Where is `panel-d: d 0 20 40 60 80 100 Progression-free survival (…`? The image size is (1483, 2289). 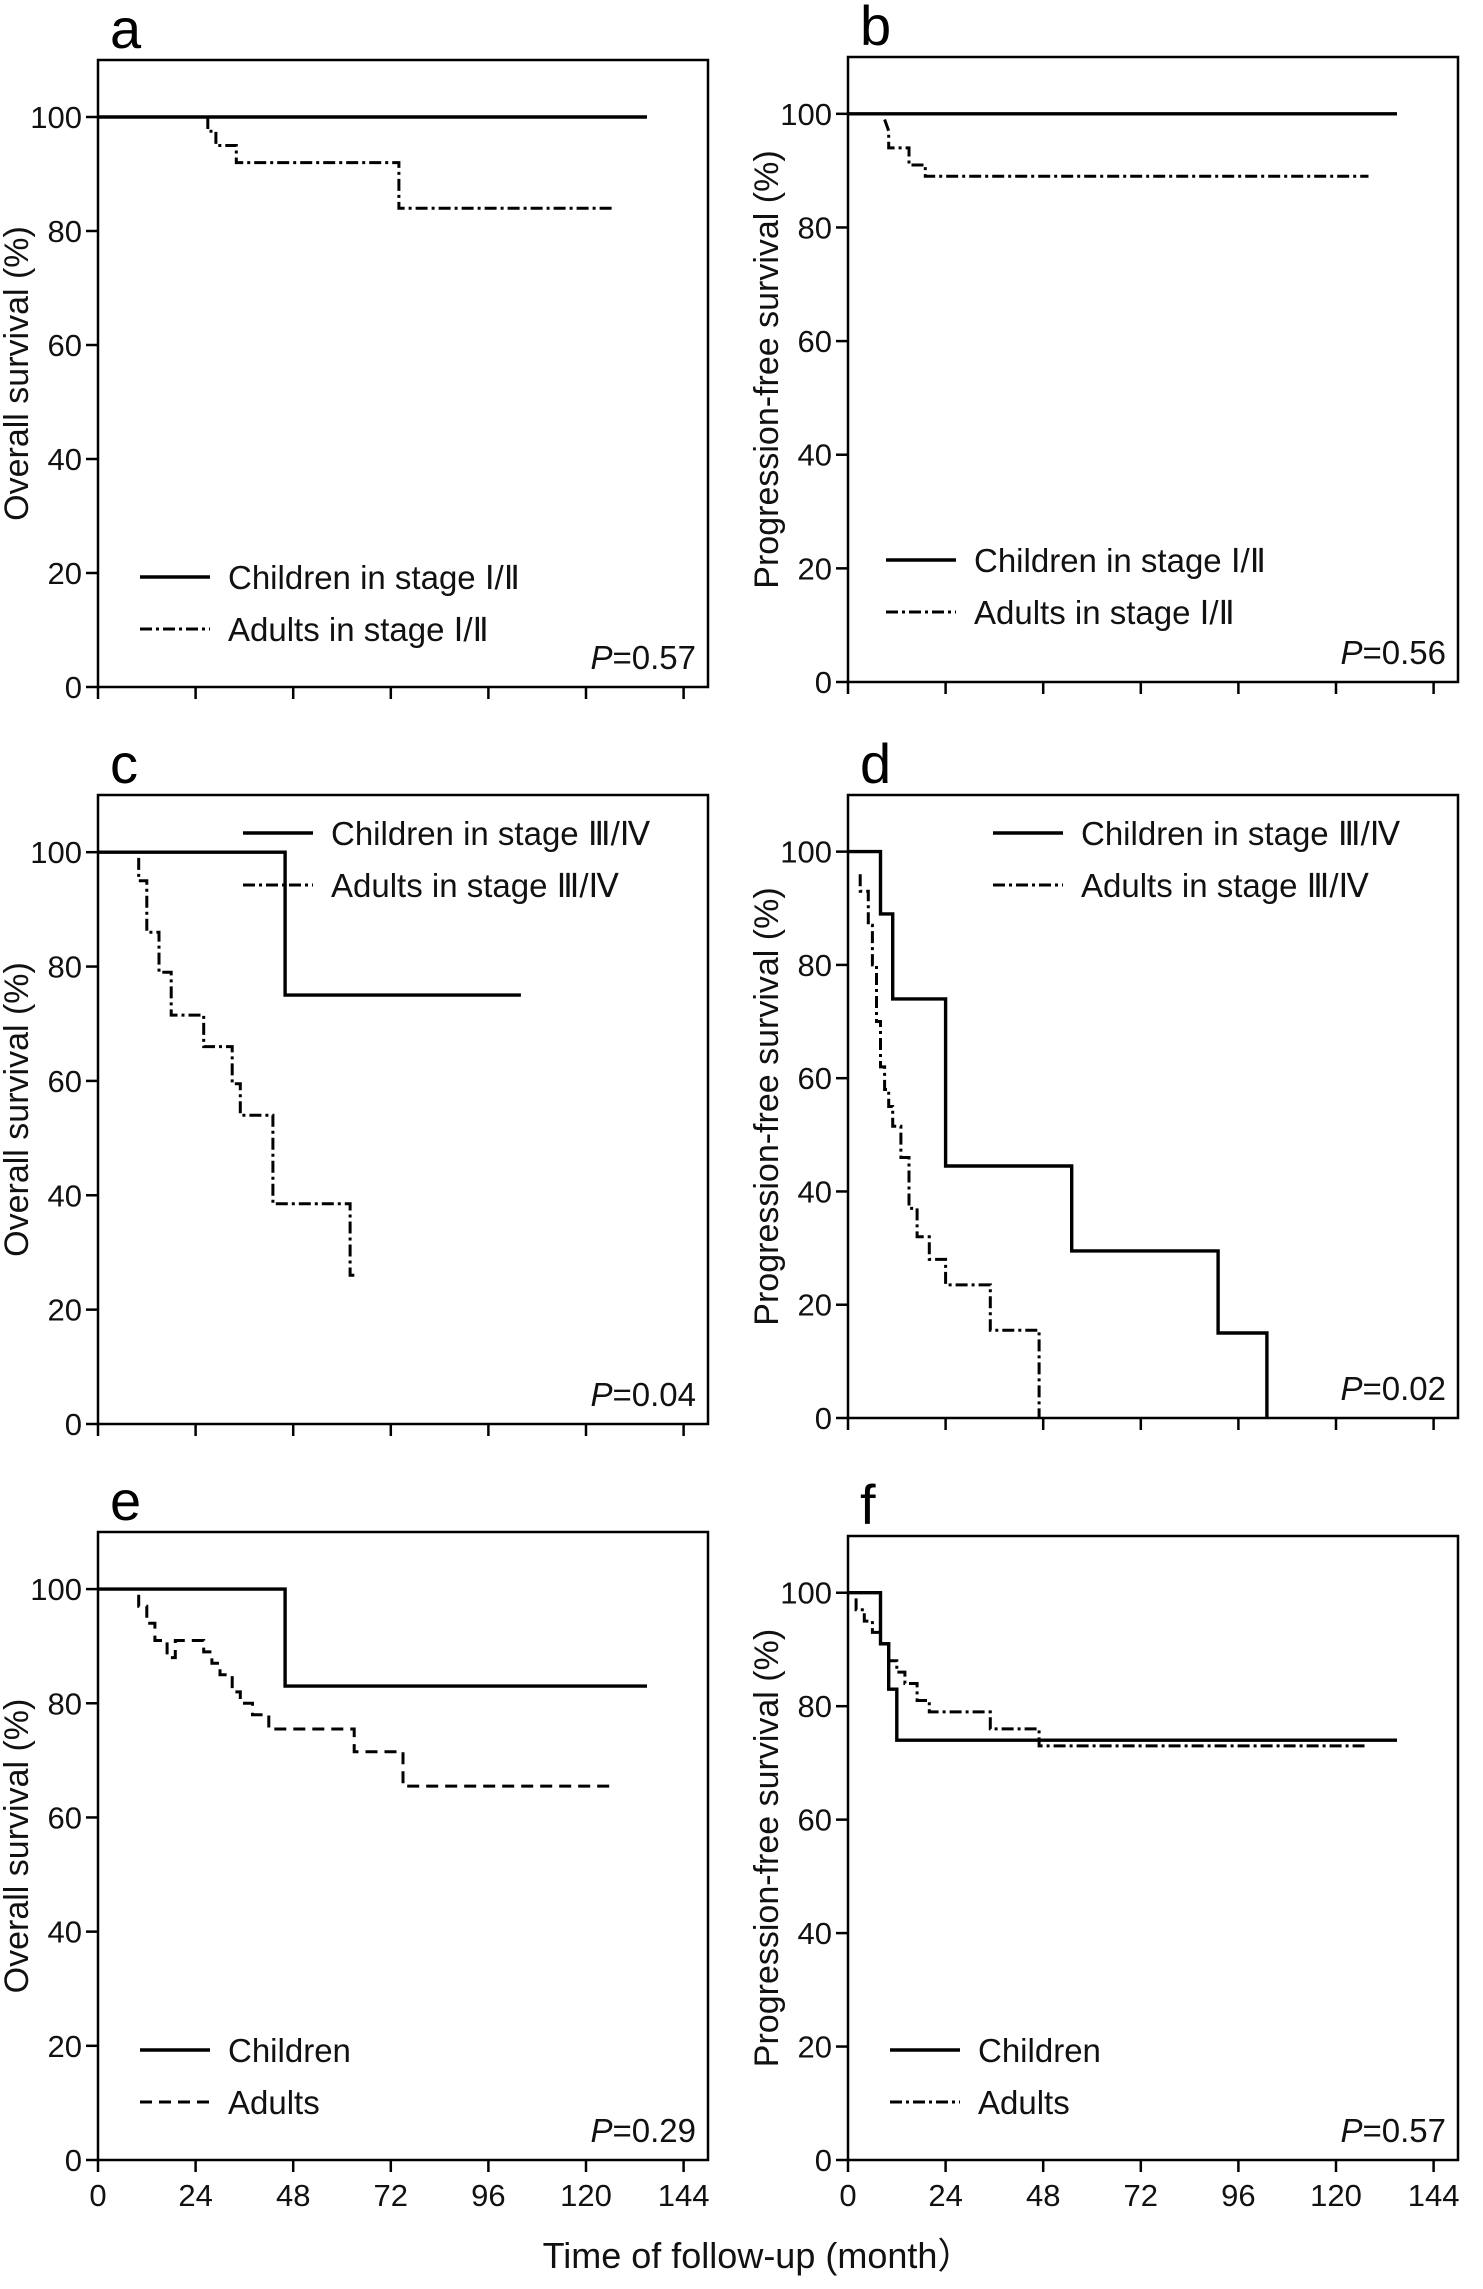
panel-d: d 0 20 40 60 80 100 Progression-free survival (… is located at coordinates (1104, 1084).